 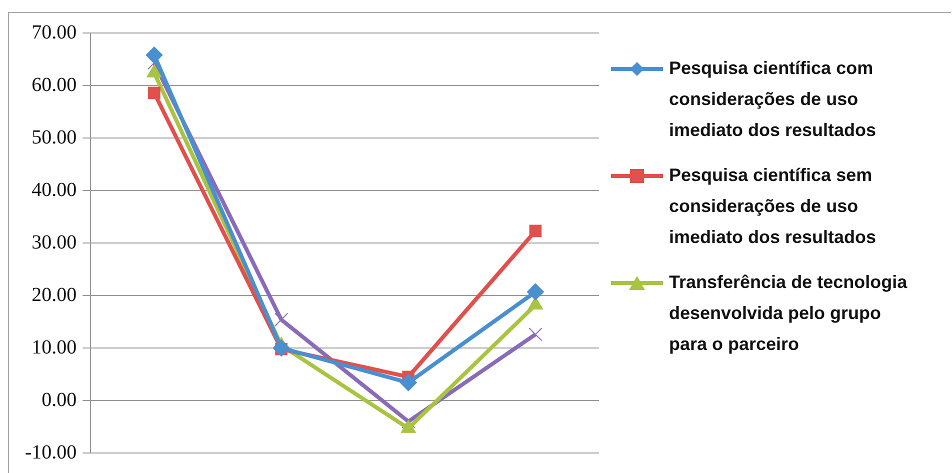 What do you see at coordinates (54, 32) in the screenshot?
I see `y-tick-label: 70.00` at bounding box center [54, 32].